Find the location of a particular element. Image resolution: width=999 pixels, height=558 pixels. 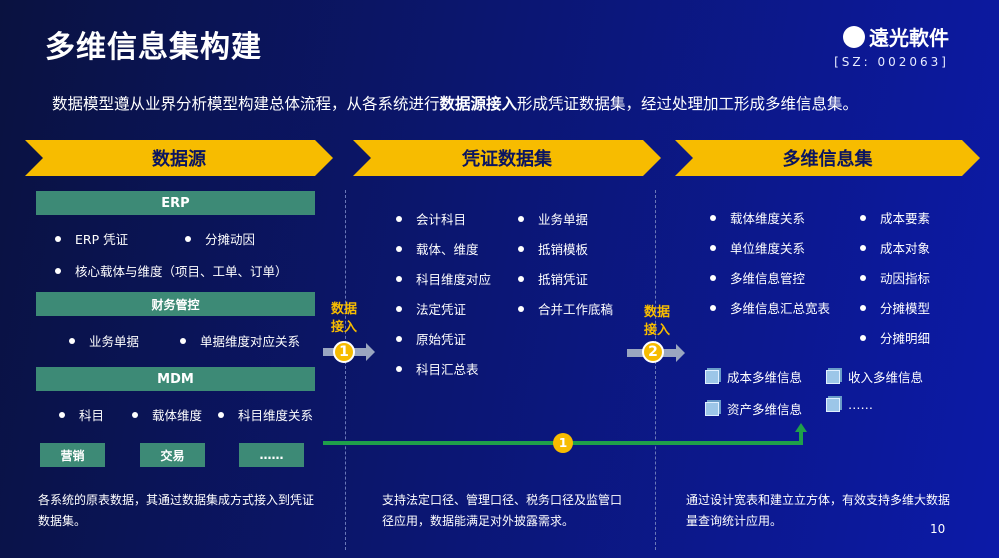

bypass-line-up is located at coordinates (801, 437).